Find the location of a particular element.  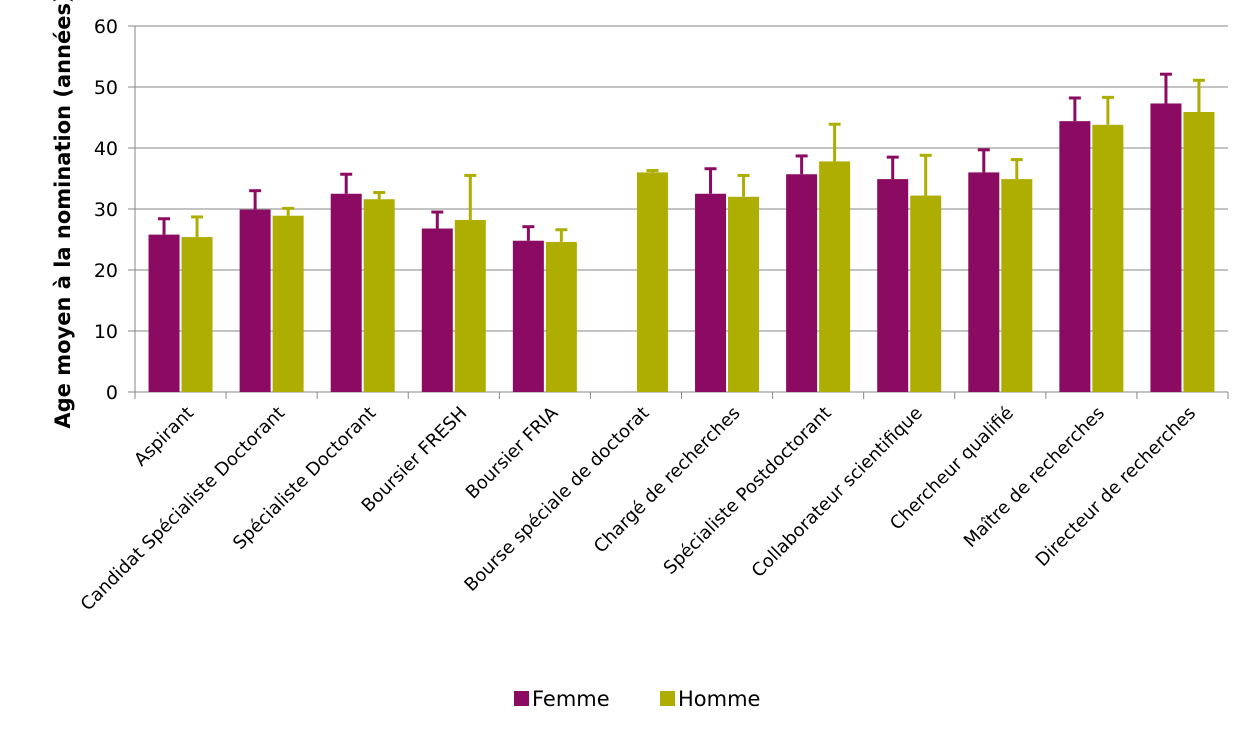

x-category-label: Bourse spéciale de doctorat is located at coordinates (556, 499).